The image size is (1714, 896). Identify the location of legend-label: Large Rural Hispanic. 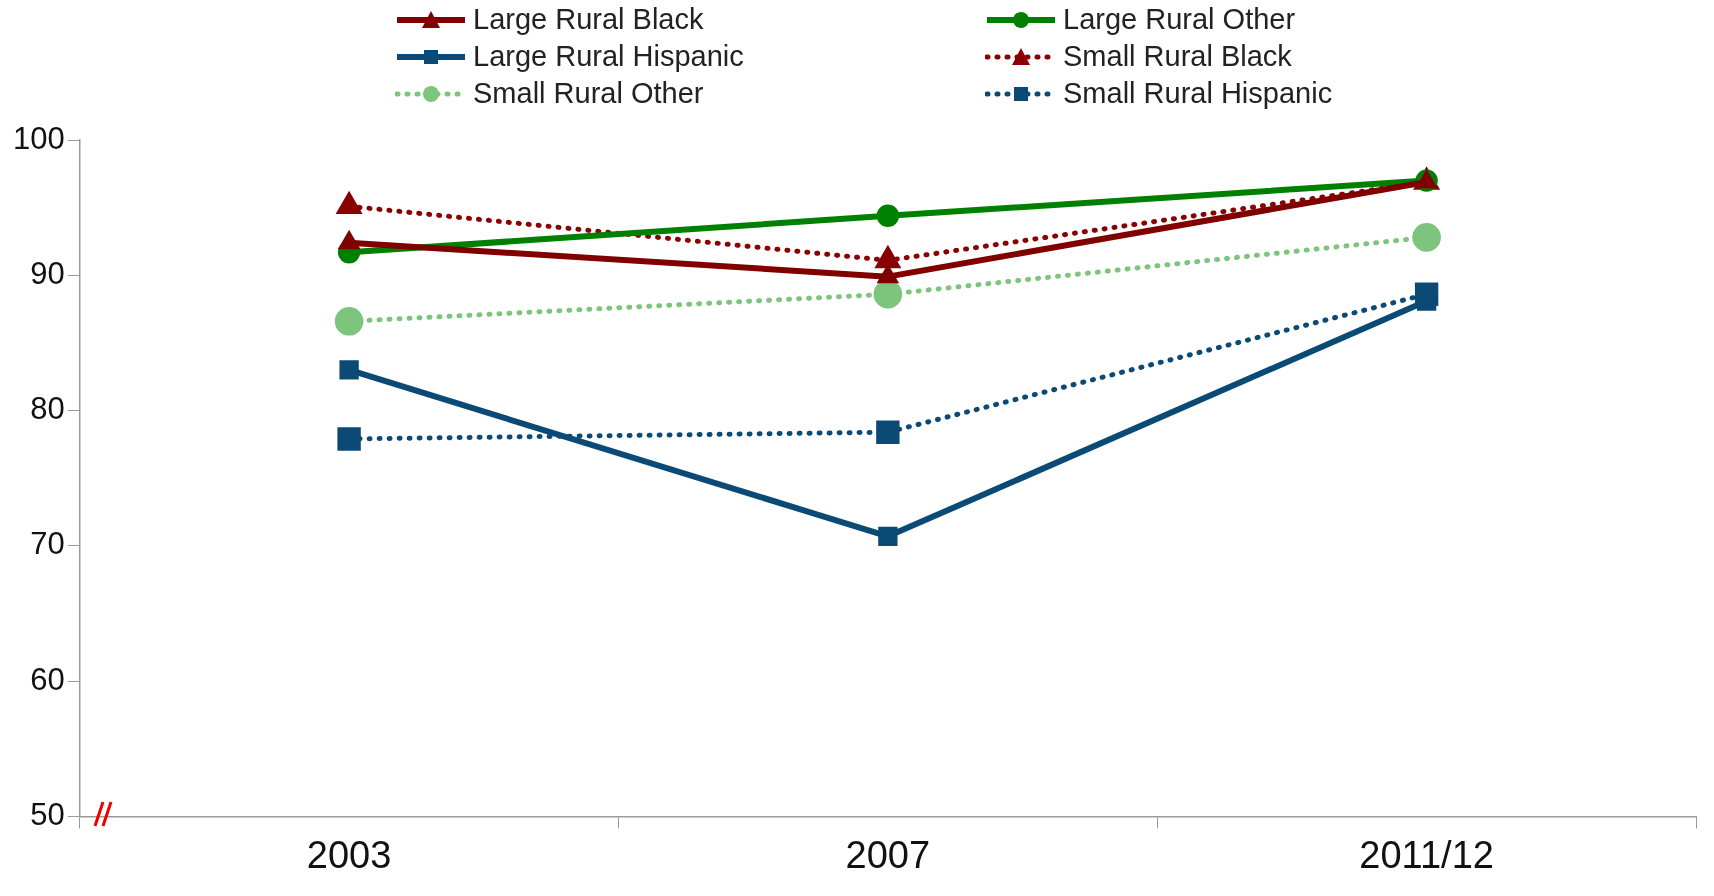
(608, 56).